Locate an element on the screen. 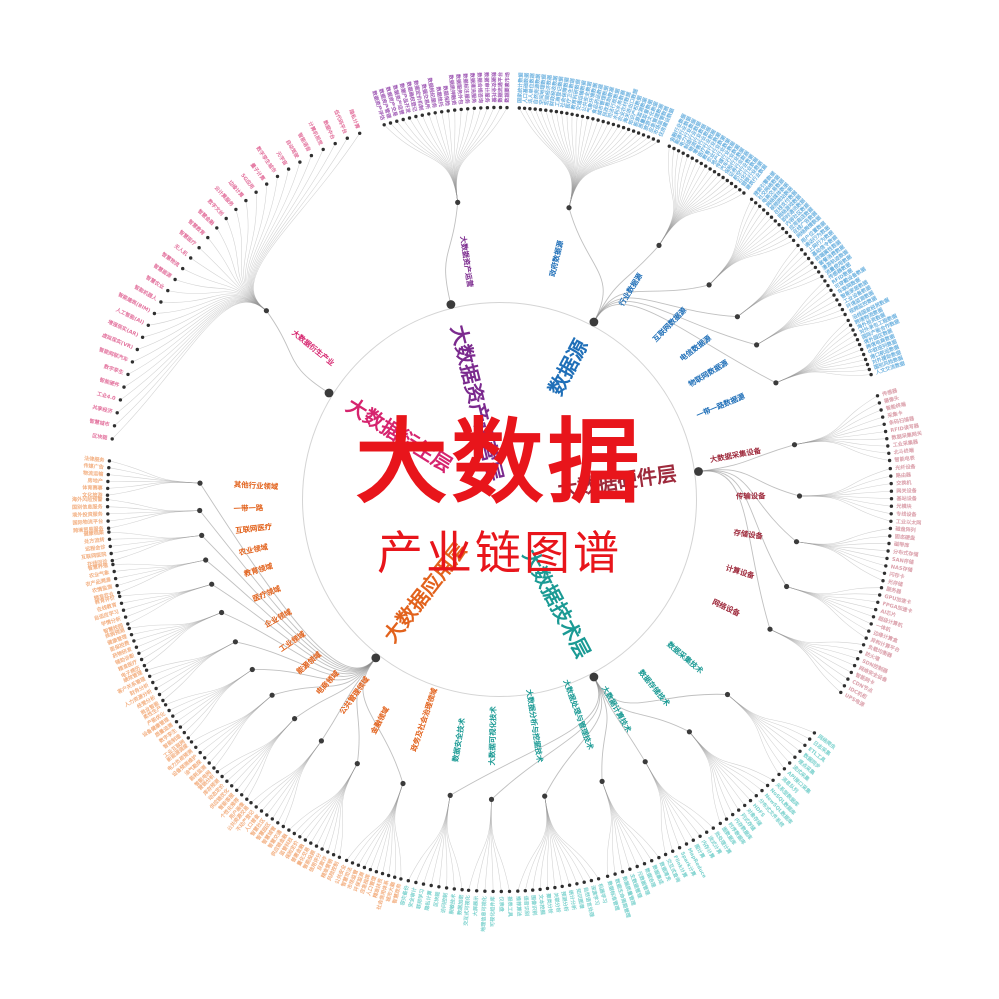  leaf-node-label: 联邦学习 is located at coordinates (420, 898).